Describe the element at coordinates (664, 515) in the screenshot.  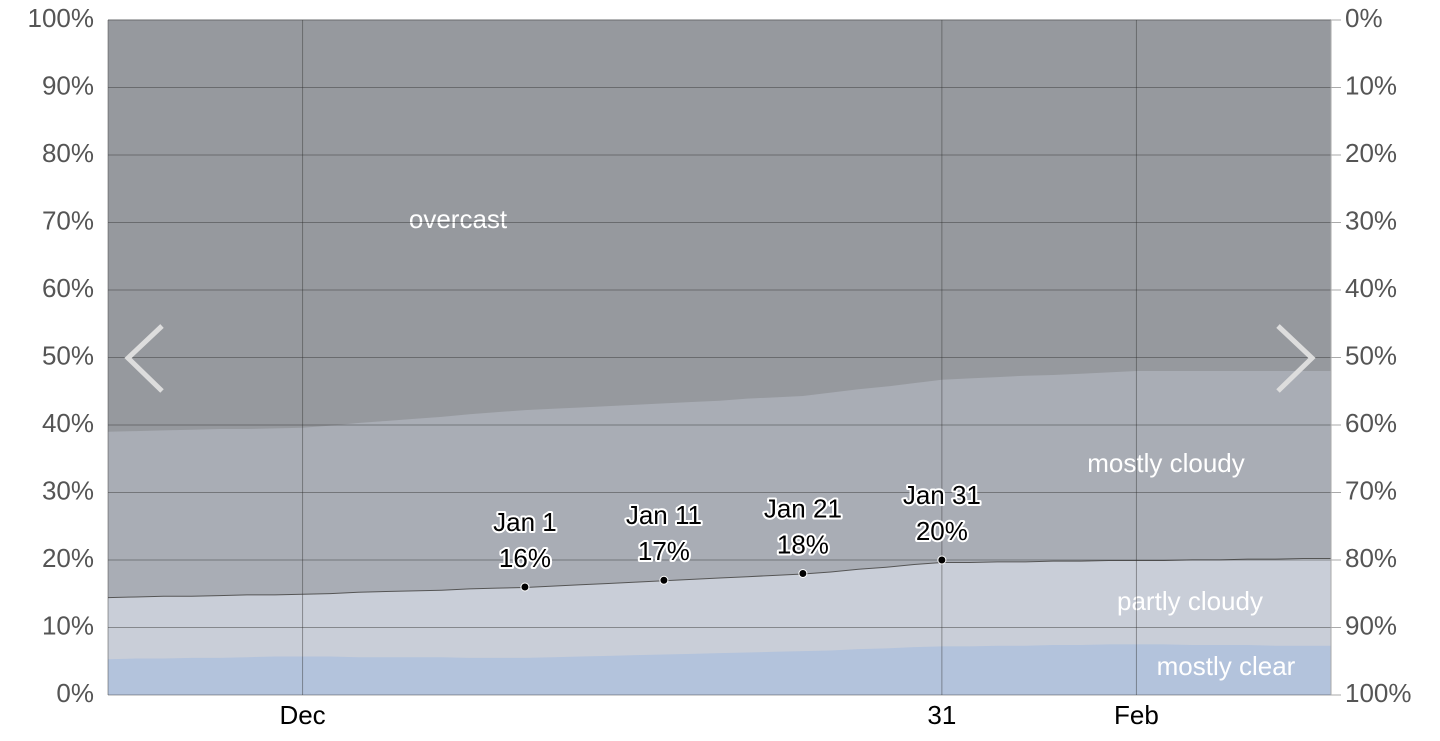
I see `annotation-date: Jan 11` at that location.